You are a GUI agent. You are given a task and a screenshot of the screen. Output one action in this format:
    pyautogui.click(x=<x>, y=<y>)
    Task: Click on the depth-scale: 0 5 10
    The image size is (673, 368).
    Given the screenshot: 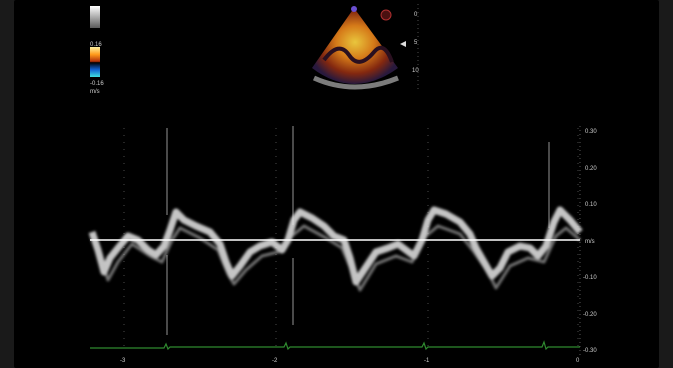 What is the action you would take?
    pyautogui.click(x=415, y=48)
    